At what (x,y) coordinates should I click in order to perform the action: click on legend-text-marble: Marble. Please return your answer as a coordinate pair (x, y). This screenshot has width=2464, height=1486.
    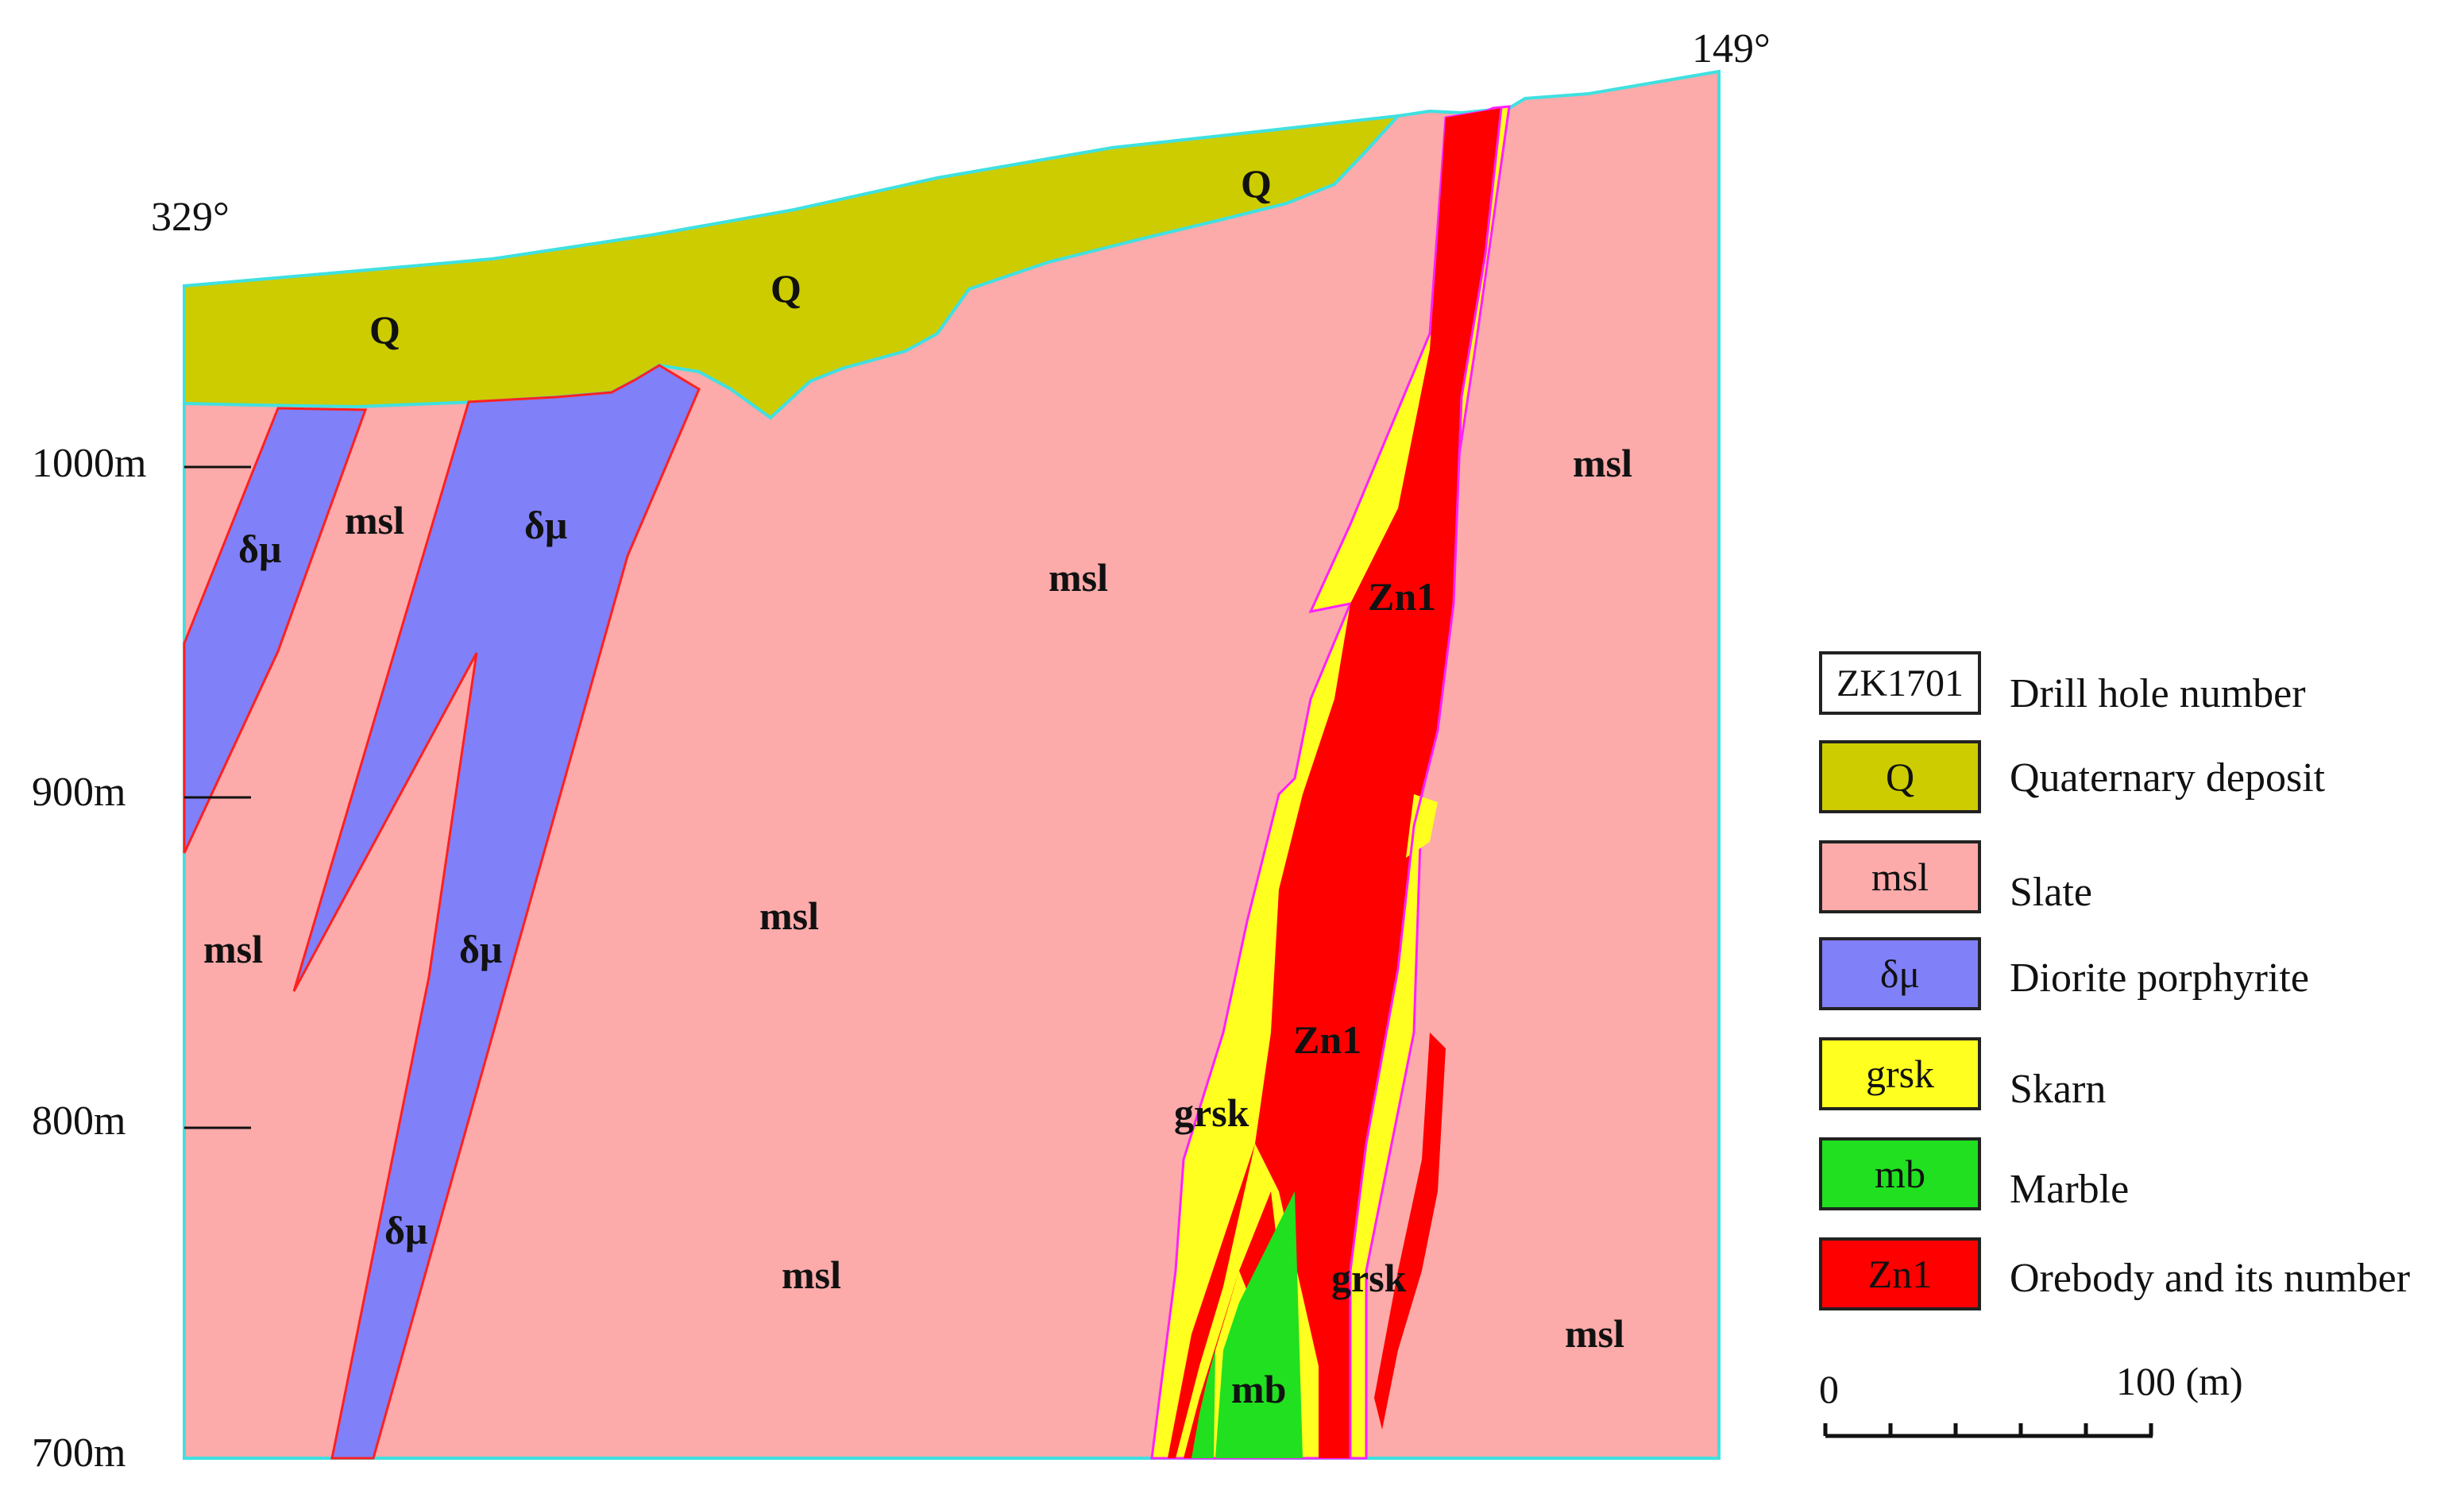
    Looking at the image, I should click on (2070, 1189).